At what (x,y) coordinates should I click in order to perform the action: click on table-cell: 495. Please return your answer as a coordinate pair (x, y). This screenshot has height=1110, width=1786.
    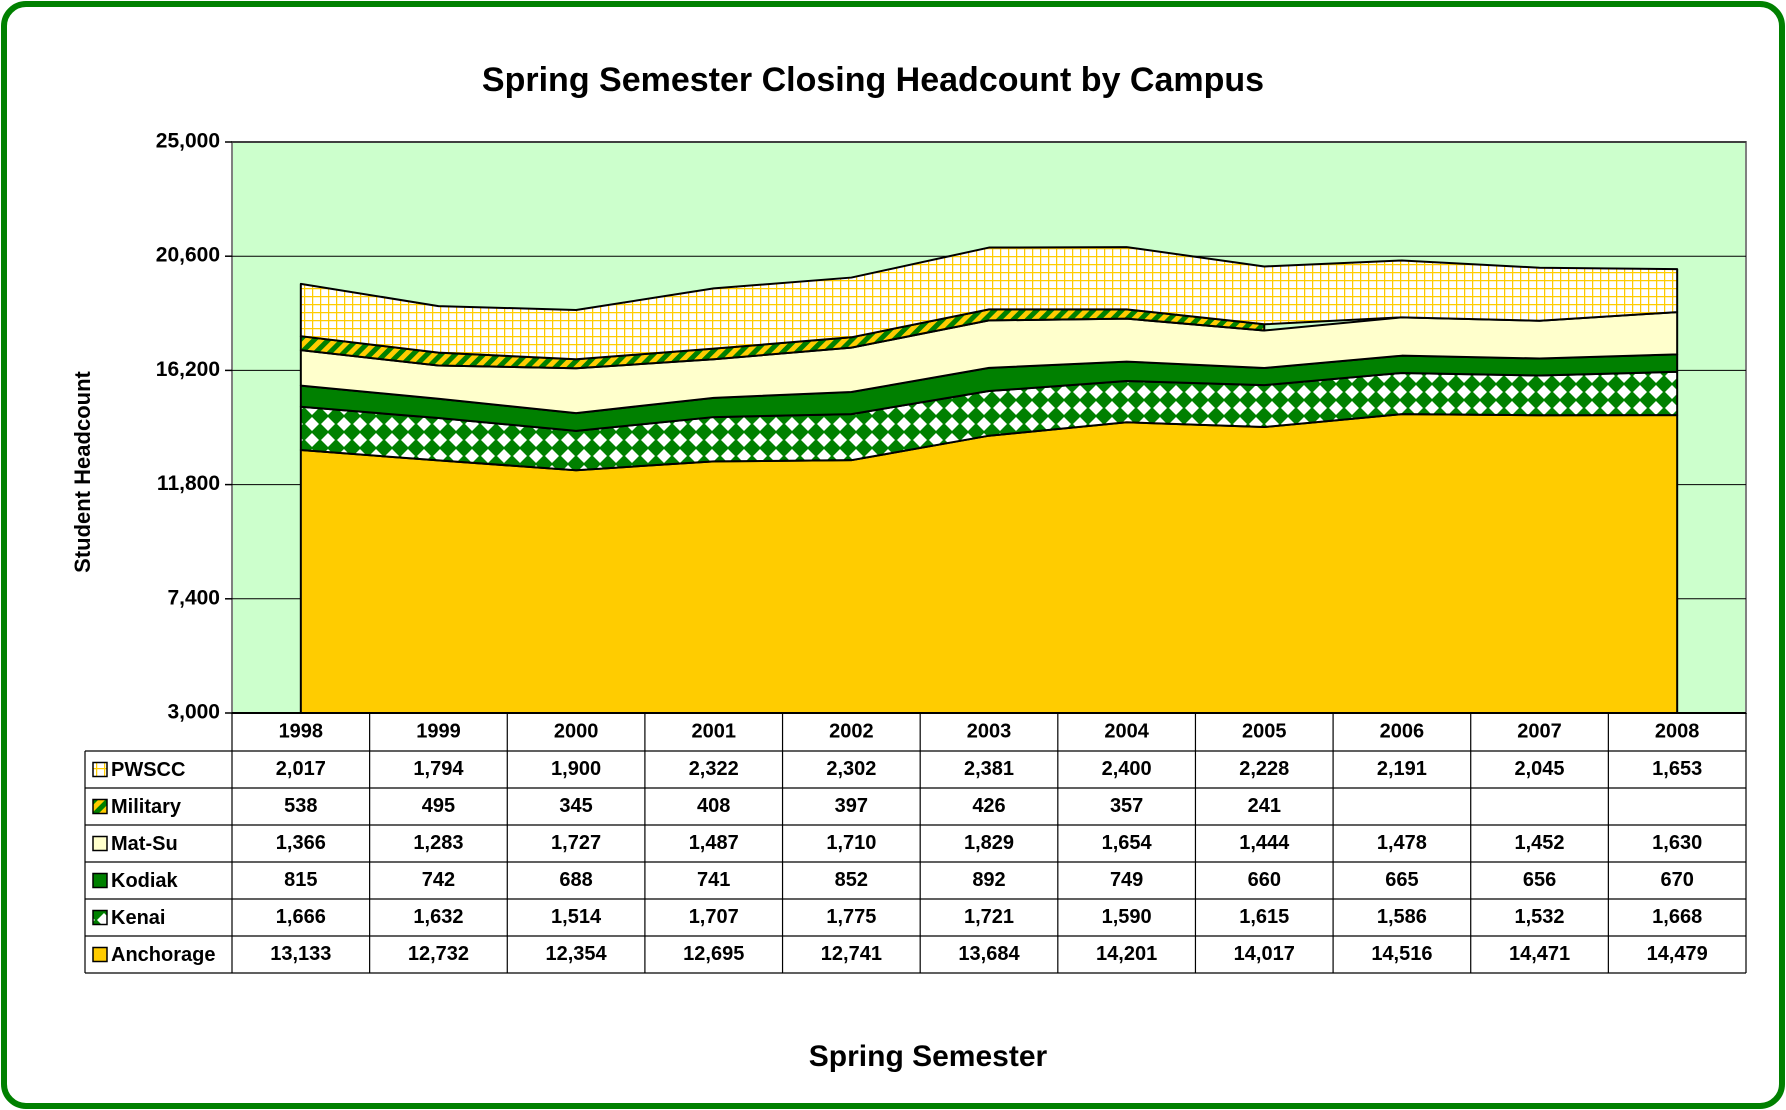
    Looking at the image, I should click on (438, 806).